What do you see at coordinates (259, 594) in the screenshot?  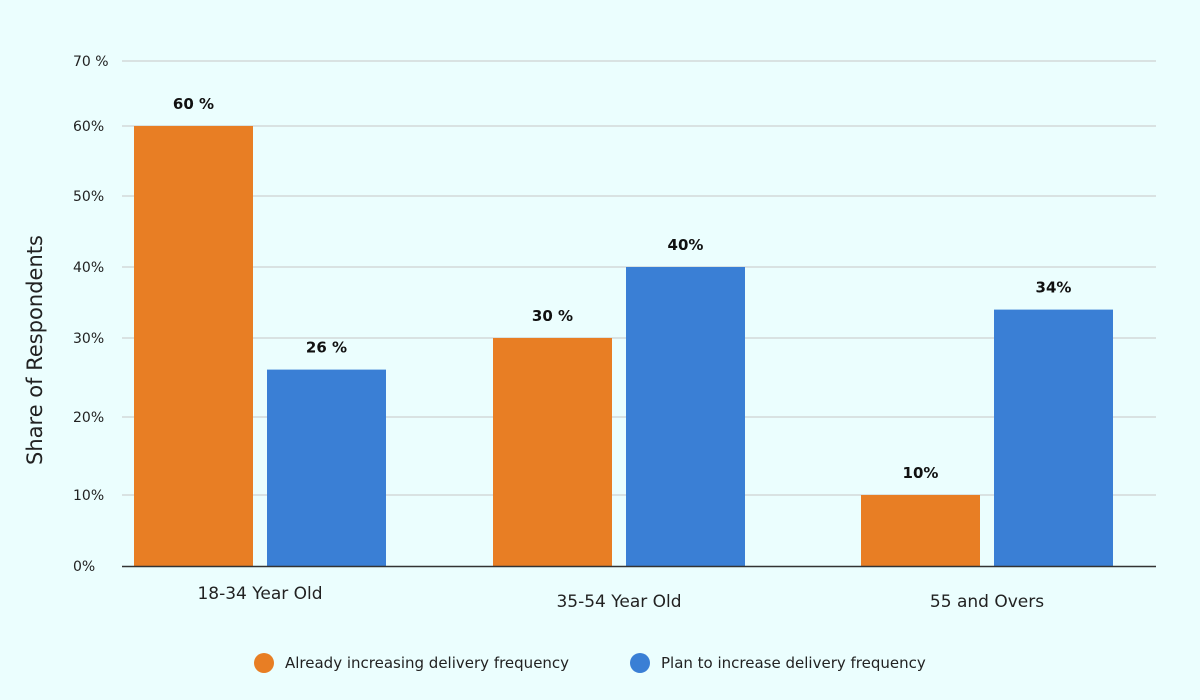 I see `x-tick-label: 18-34 Year Old` at bounding box center [259, 594].